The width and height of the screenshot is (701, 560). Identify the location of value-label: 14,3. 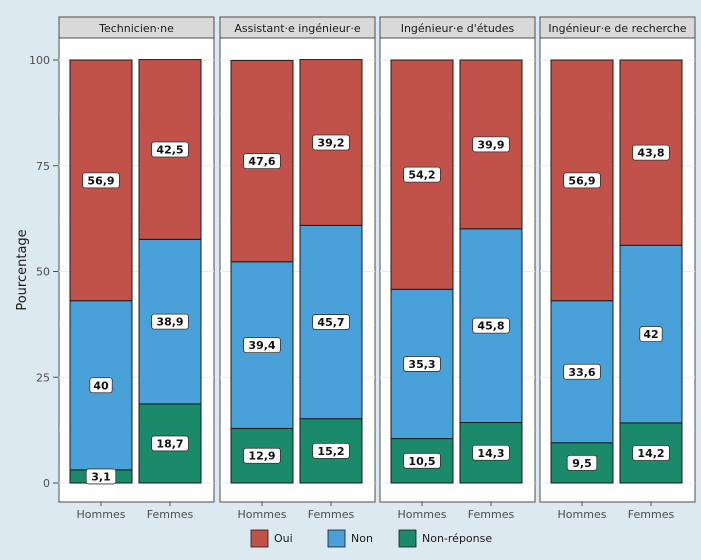
(490, 453).